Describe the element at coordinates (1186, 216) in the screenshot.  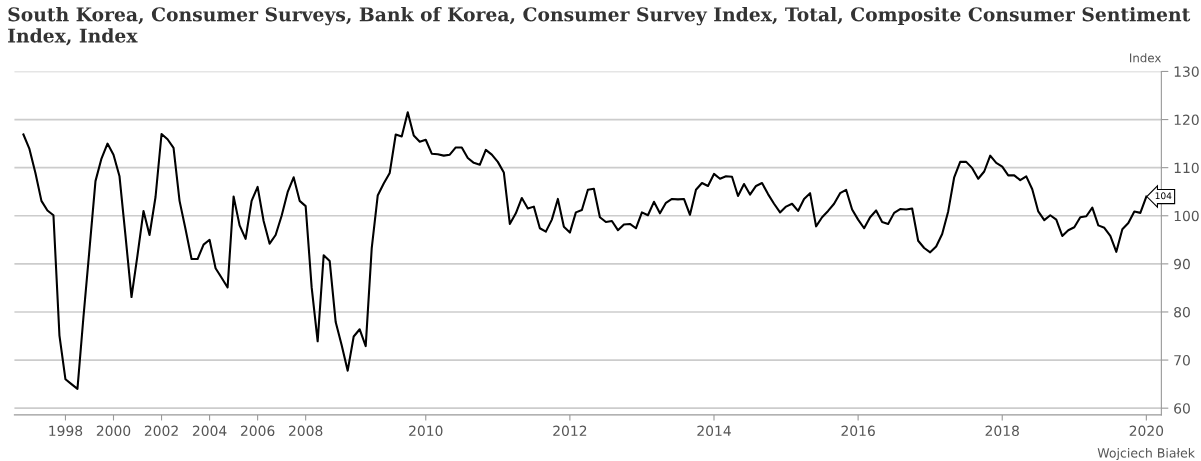
I see `y-tick-label: 100` at that location.